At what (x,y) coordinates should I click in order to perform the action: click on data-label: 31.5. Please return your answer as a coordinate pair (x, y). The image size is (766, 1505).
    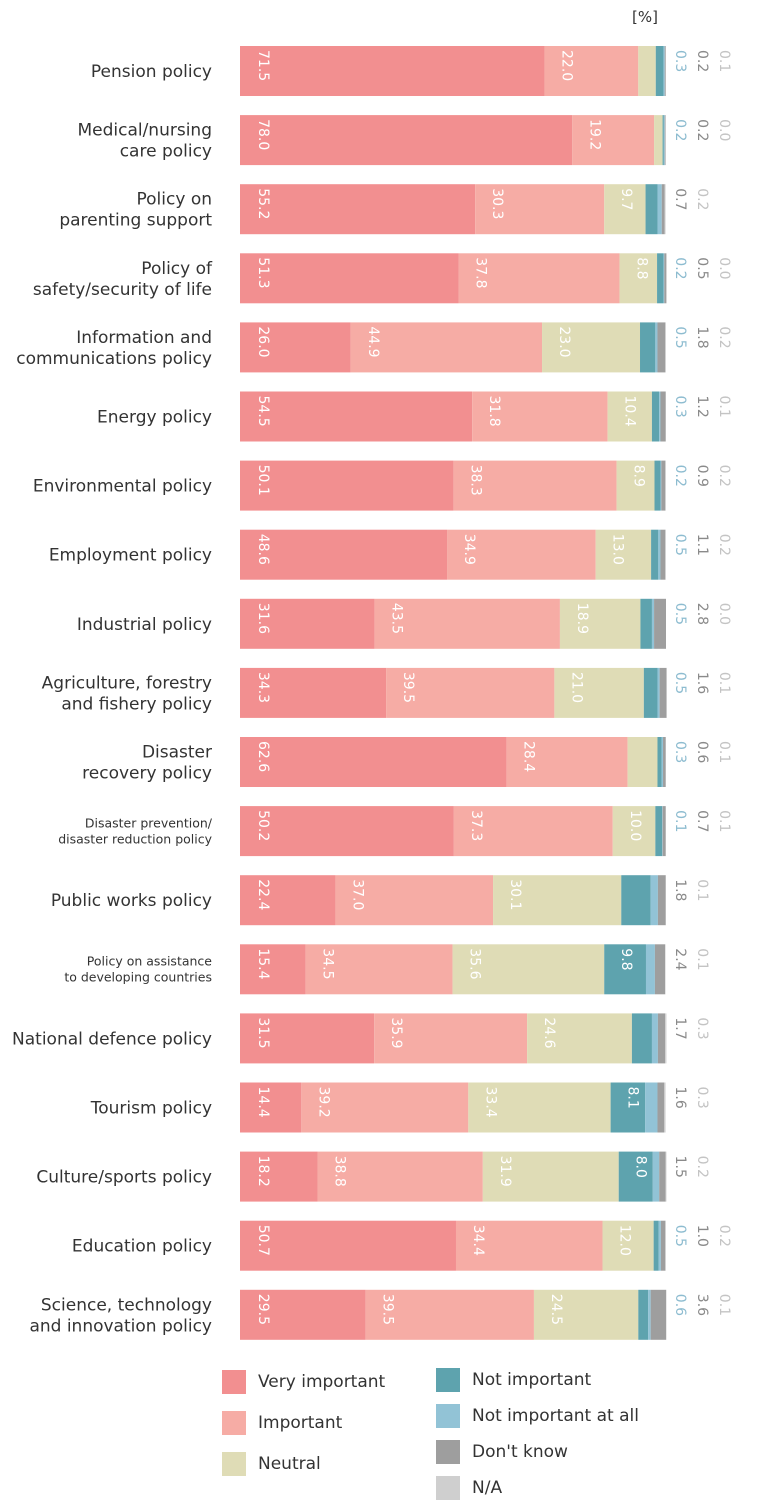
    Looking at the image, I should click on (263, 1032).